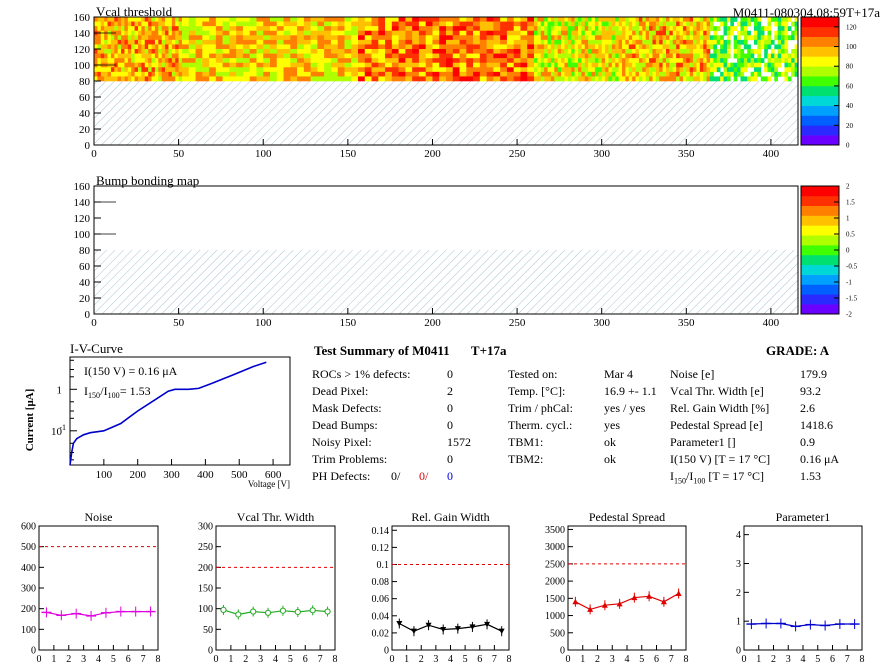  What do you see at coordinates (810, 391) in the screenshot?
I see `summary-value: 93.2` at bounding box center [810, 391].